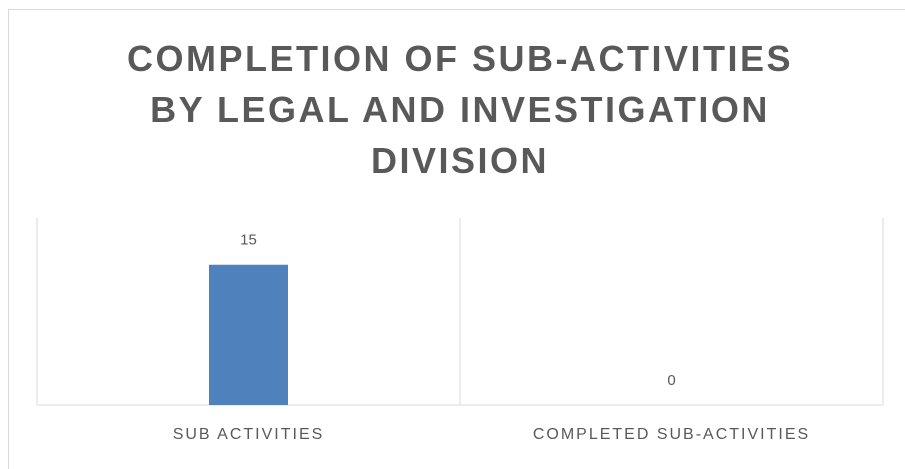 The height and width of the screenshot is (469, 905). What do you see at coordinates (671, 434) in the screenshot?
I see `x-tick-label: COMPLETED SUB-ACTIVITIES` at bounding box center [671, 434].